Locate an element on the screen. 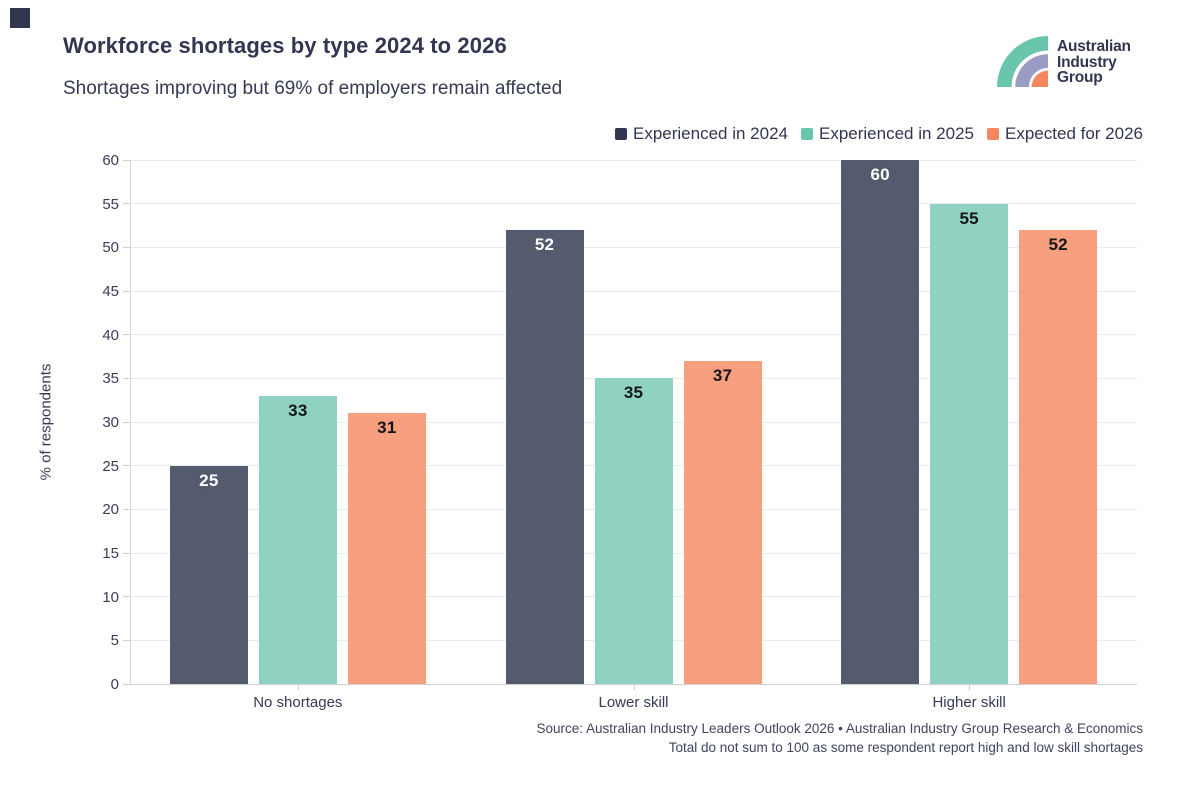 This screenshot has width=1192, height=798. aig-logo-icon is located at coordinates (1022, 61).